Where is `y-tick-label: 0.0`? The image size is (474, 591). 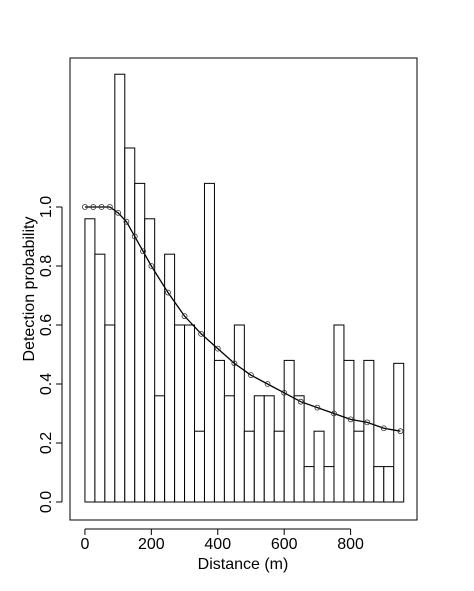 y-tick-label: 0.0 is located at coordinates (46, 502).